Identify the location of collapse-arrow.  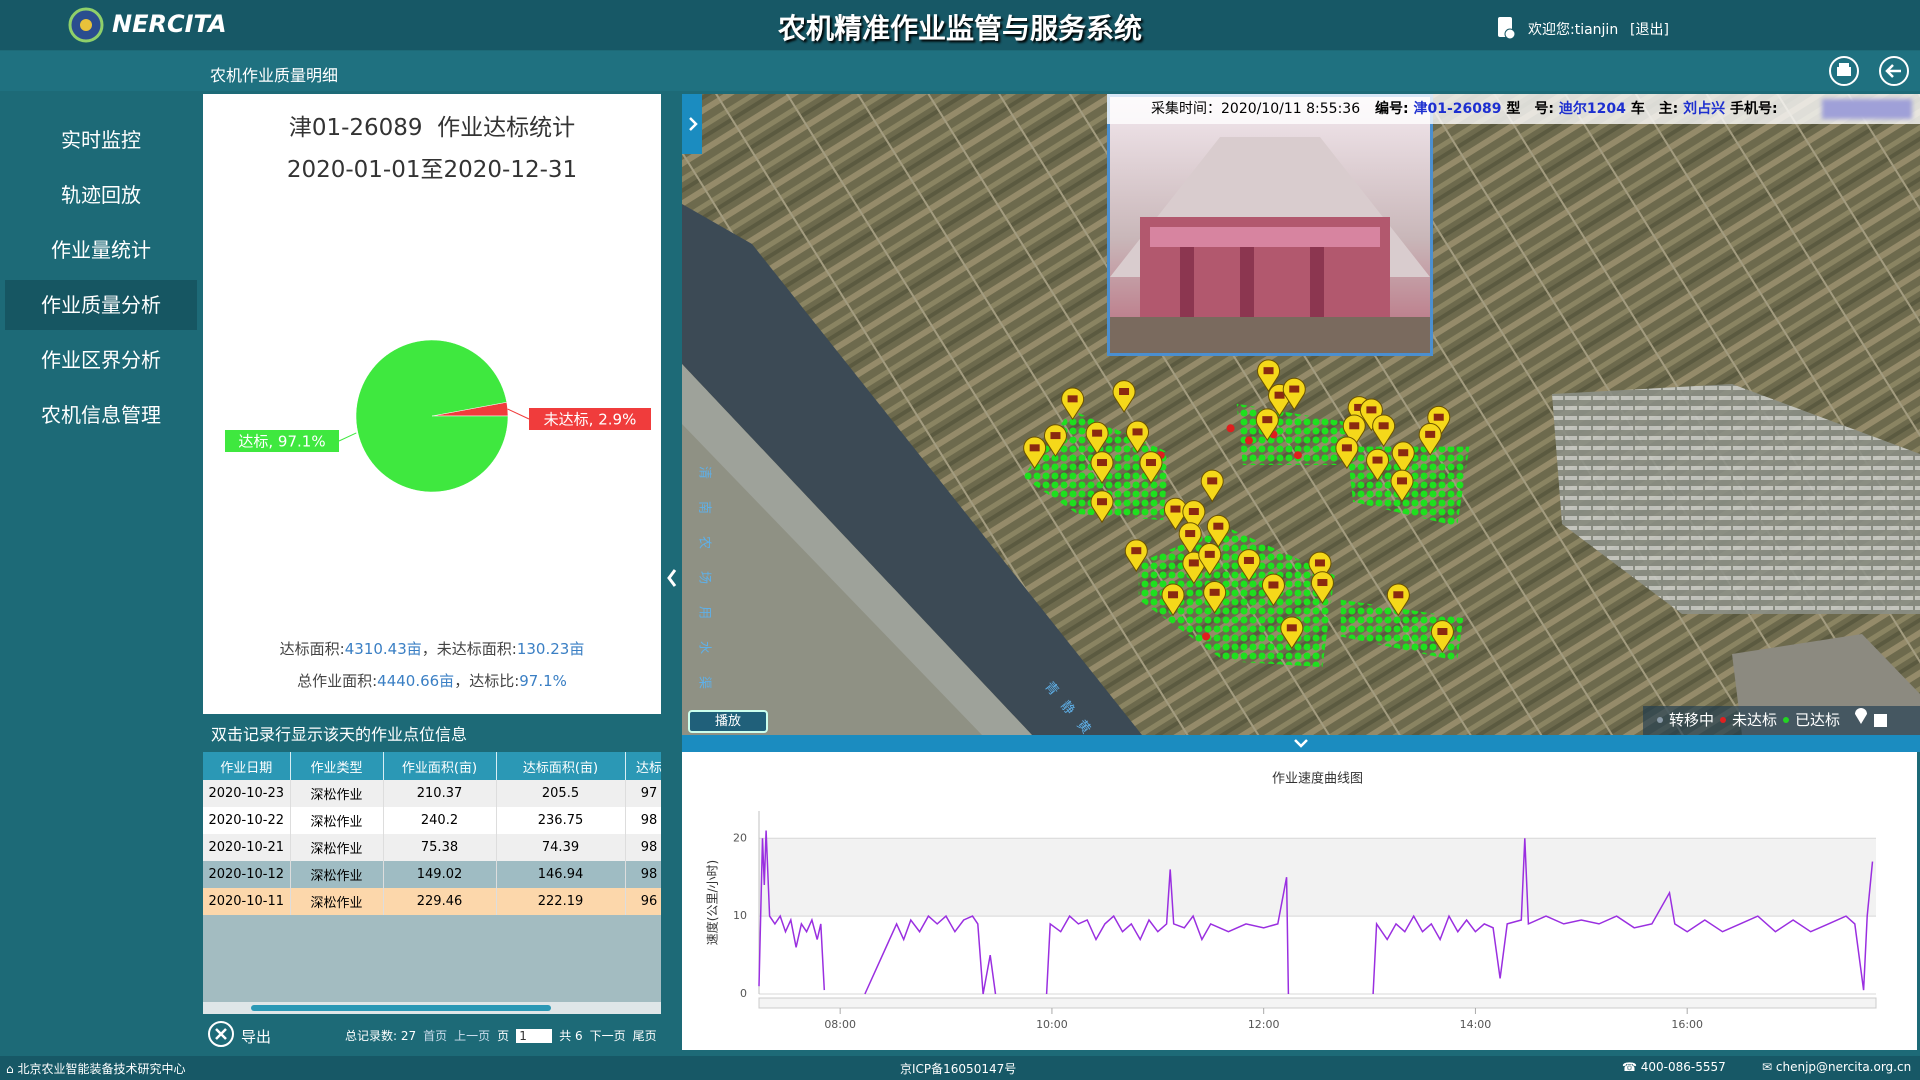
(672, 578).